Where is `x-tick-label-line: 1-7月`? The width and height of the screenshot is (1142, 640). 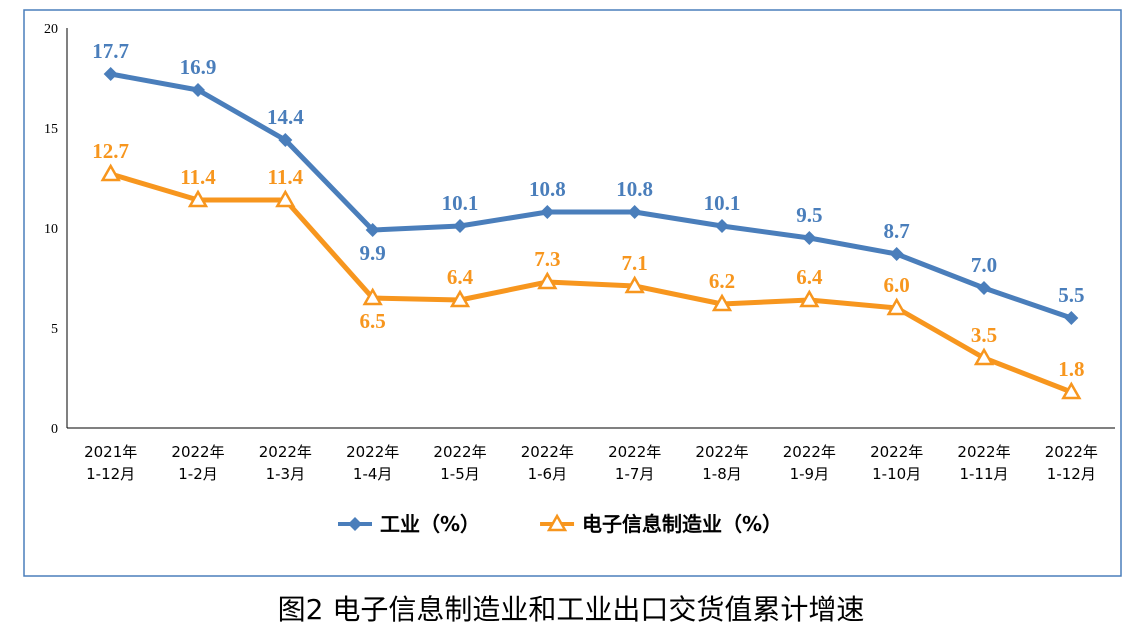 x-tick-label-line: 1-7月 is located at coordinates (635, 474).